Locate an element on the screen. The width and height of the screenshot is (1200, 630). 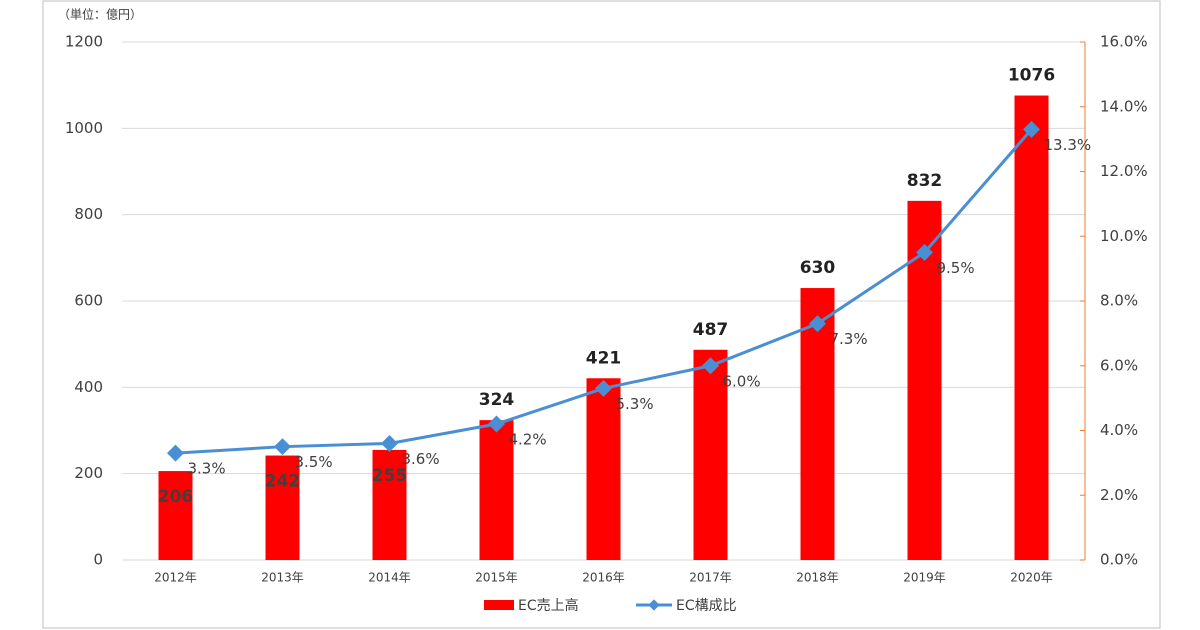
y2-tick-label: 6.0% is located at coordinates (1119, 365).